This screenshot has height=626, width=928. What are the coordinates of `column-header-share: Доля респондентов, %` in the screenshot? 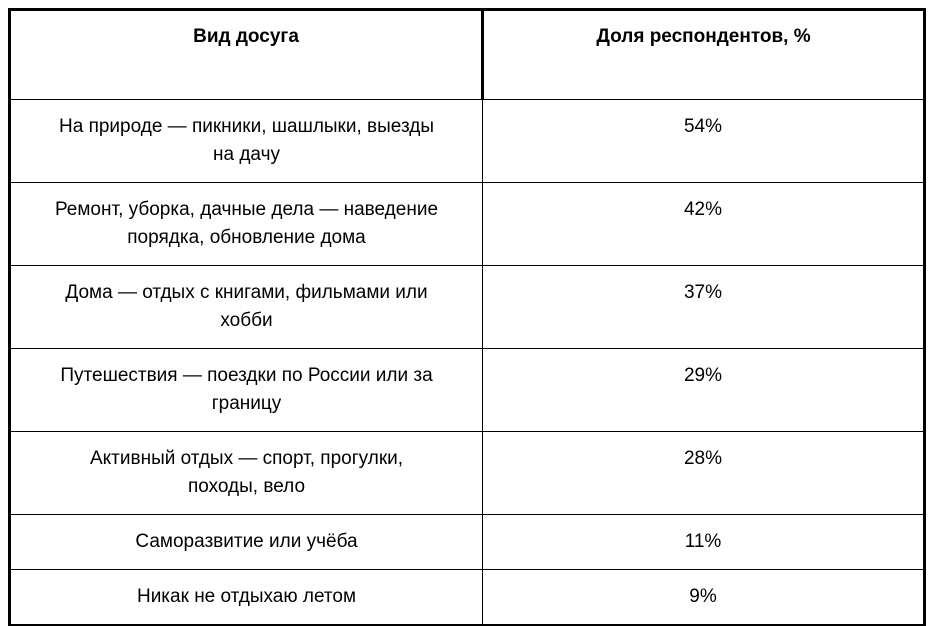 It's located at (703, 54).